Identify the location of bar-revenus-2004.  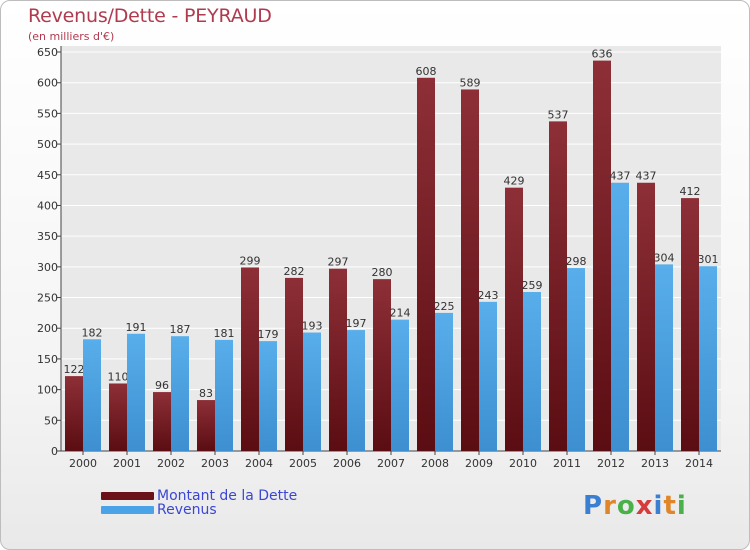
(268, 396).